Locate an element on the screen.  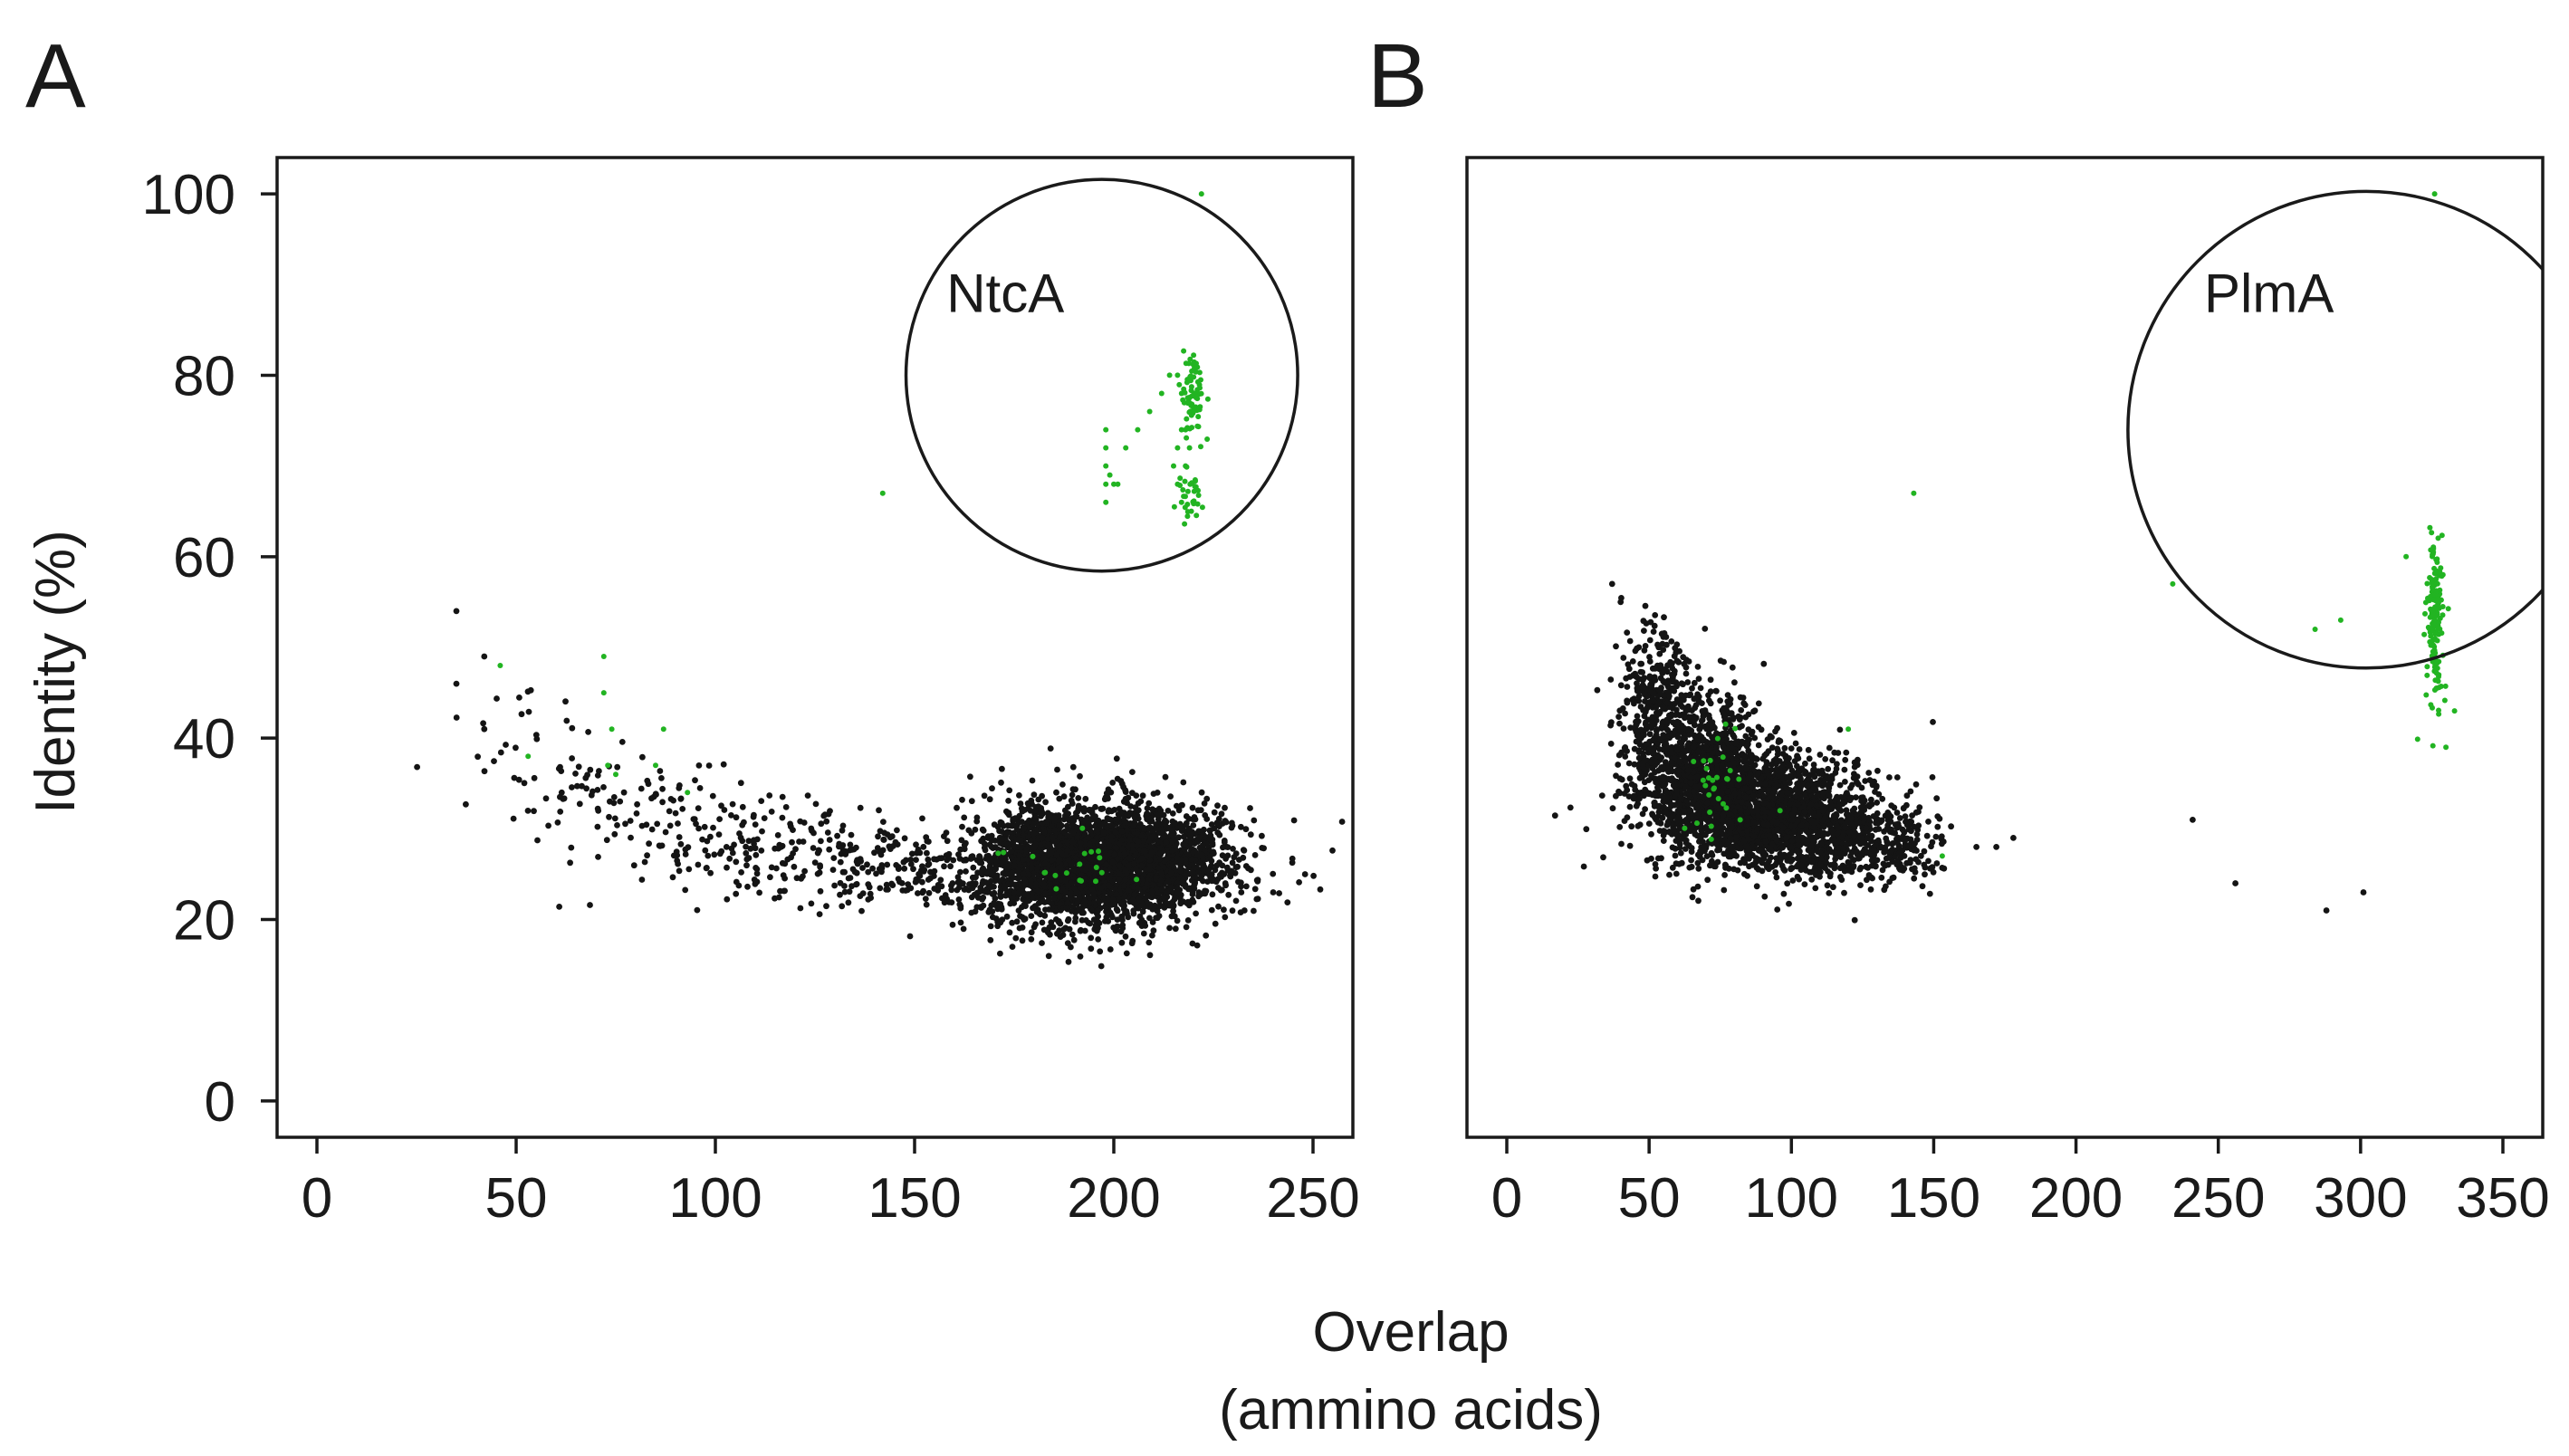
panel-a-y-tick-label: 0 is located at coordinates (220, 1103).